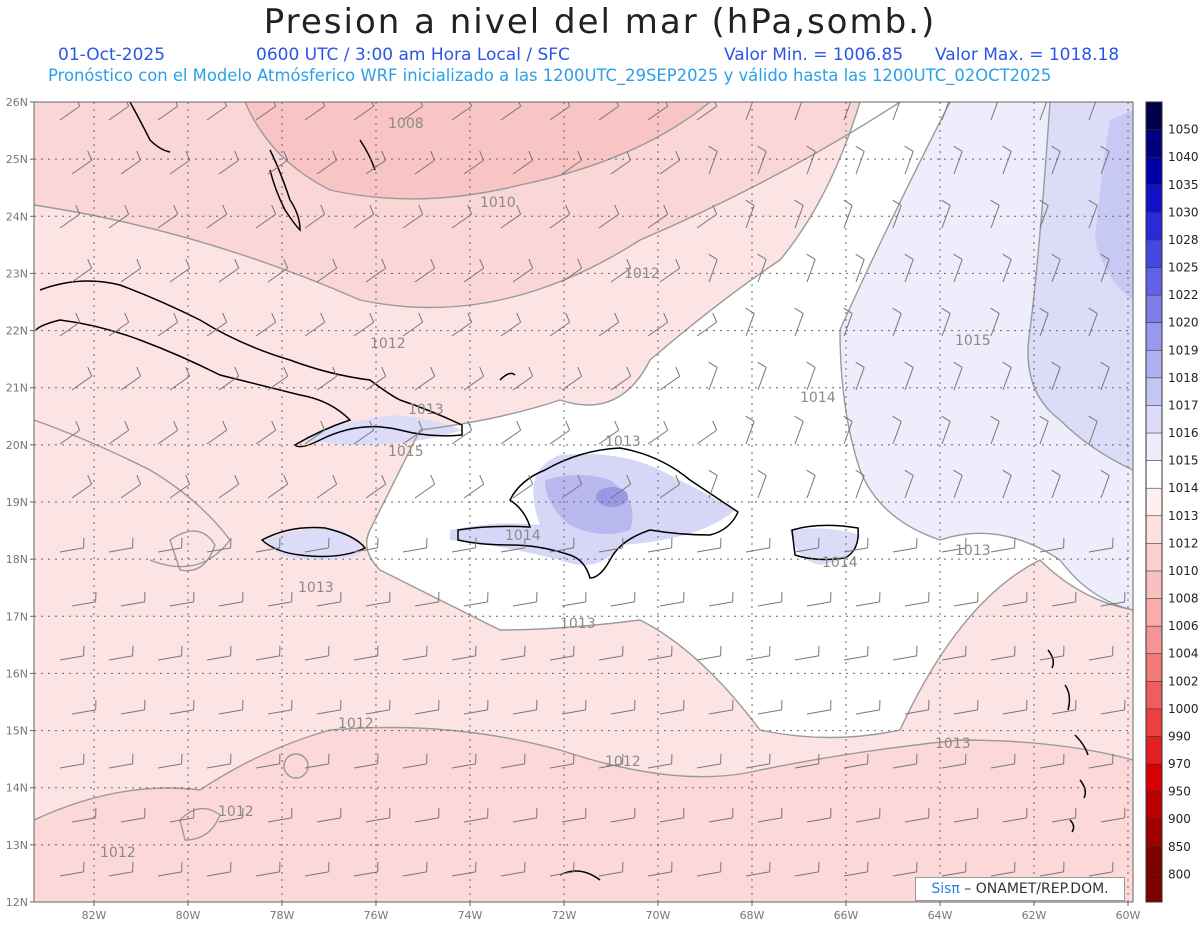 This screenshot has height=927, width=1200. I want to click on isobar-1012-west, so click(132, 493).